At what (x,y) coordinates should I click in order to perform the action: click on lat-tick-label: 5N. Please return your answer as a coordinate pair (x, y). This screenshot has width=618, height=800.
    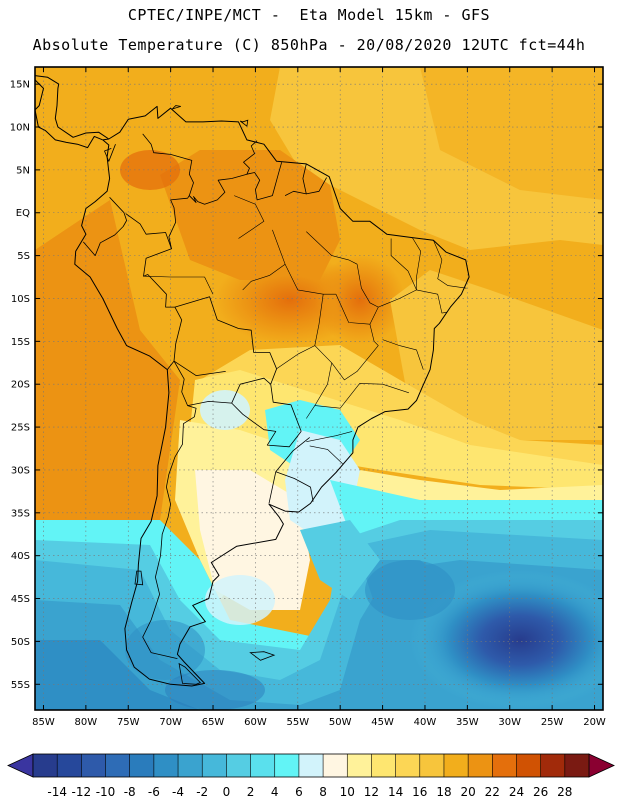
    Looking at the image, I should click on (23, 170).